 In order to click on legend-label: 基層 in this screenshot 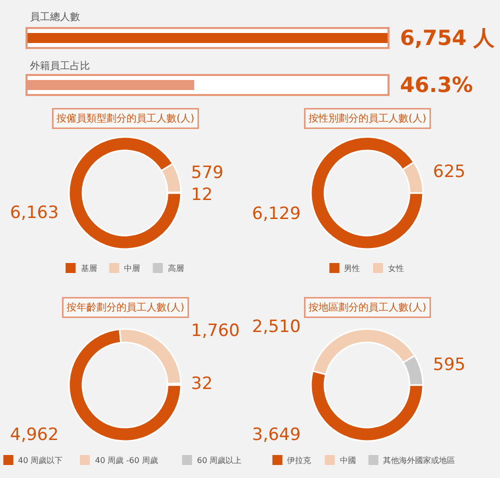, I will do `click(89, 268)`.